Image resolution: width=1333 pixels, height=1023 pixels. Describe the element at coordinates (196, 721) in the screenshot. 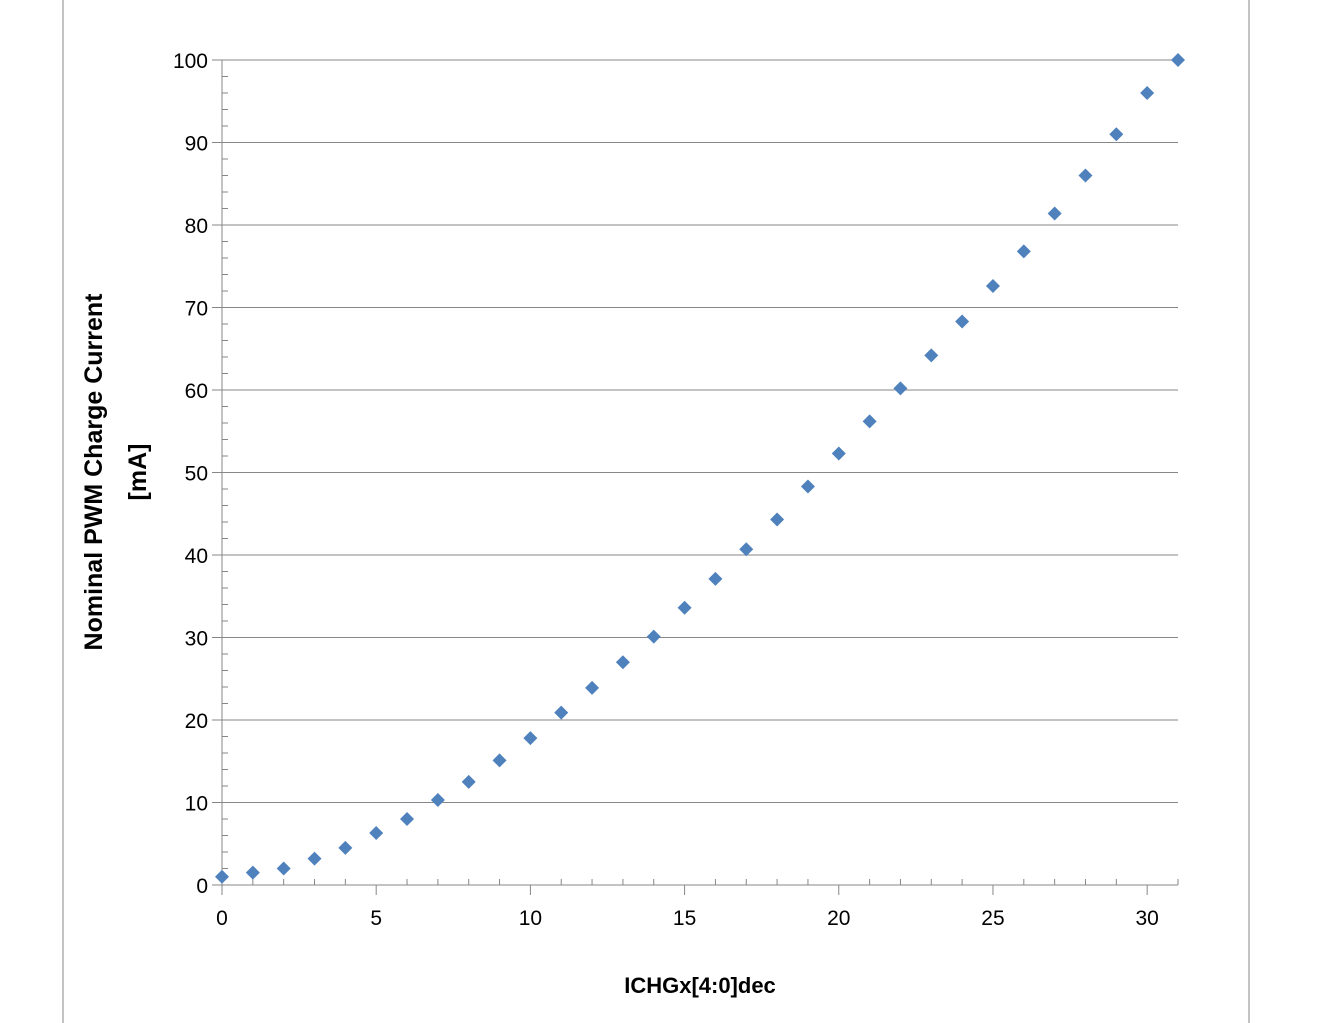

I see `y-tick-label-20: 20` at that location.